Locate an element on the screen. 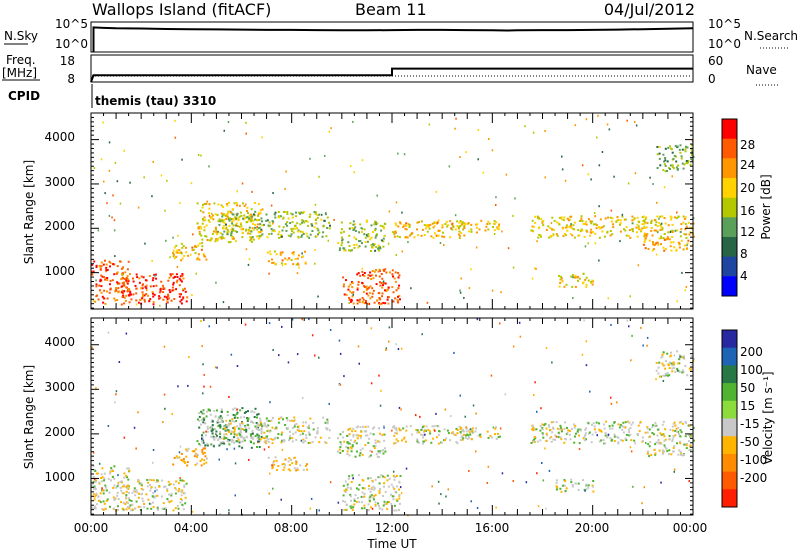 Image resolution: width=800 pixels, height=554 pixels. x-tick-2000: 20:00 is located at coordinates (592, 528).